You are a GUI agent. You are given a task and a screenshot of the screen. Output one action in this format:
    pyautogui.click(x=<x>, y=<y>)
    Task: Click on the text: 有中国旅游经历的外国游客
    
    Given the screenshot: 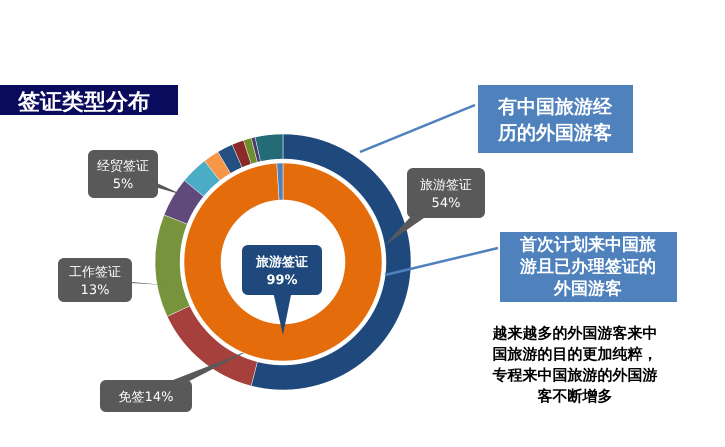 What is the action you would take?
    pyautogui.click(x=555, y=120)
    